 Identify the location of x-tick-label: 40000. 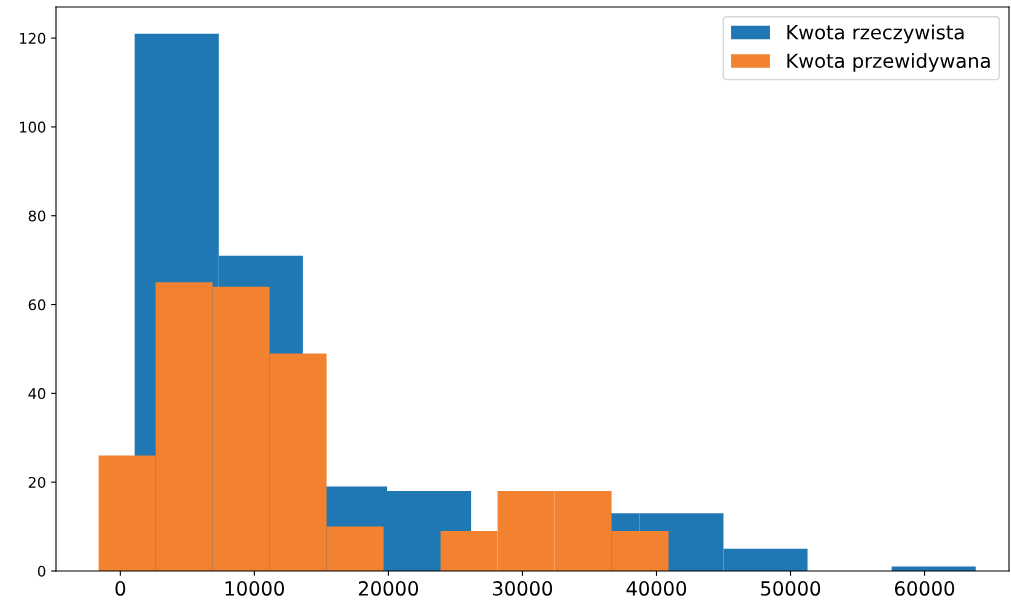
(656, 588).